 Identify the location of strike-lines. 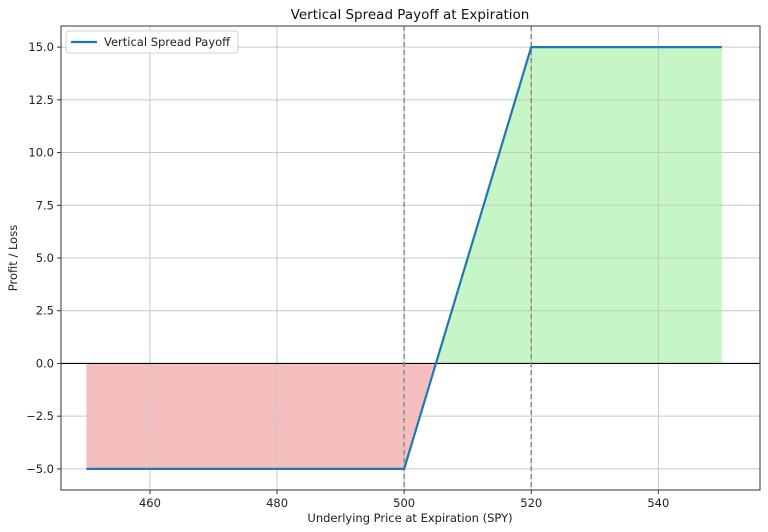
(467, 258).